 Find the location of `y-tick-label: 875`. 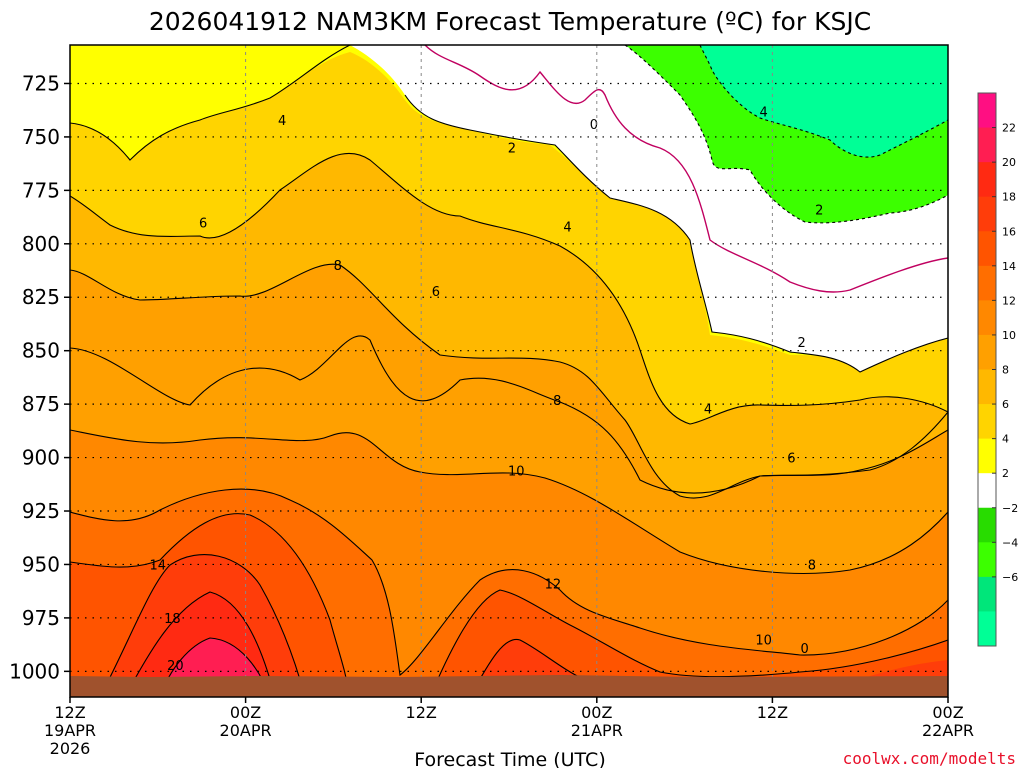

y-tick-label: 875 is located at coordinates (41, 404).